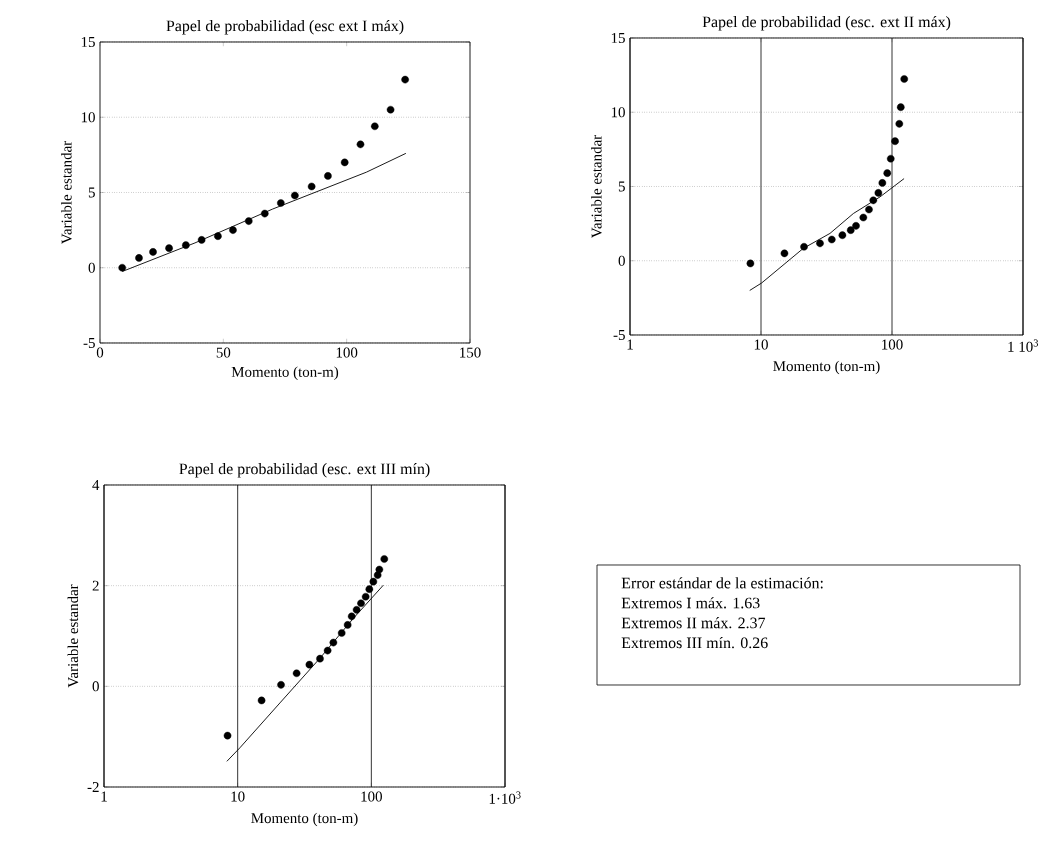  I want to click on y-tick-label: 4, so click(96, 485).